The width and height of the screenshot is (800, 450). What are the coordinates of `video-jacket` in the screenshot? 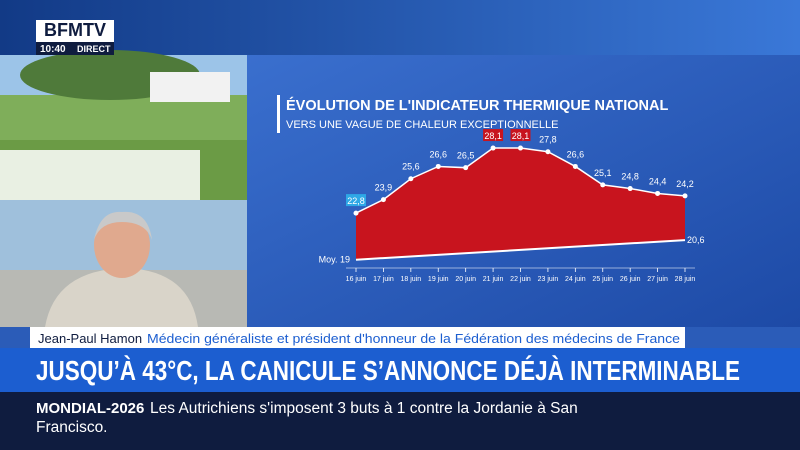 It's located at (121, 297).